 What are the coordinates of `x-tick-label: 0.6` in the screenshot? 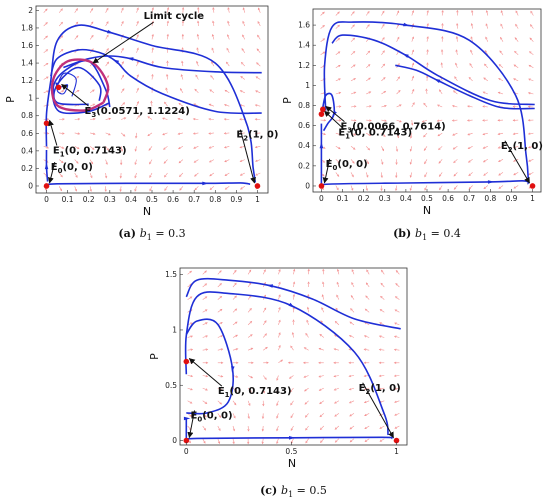 It's located at (448, 198).